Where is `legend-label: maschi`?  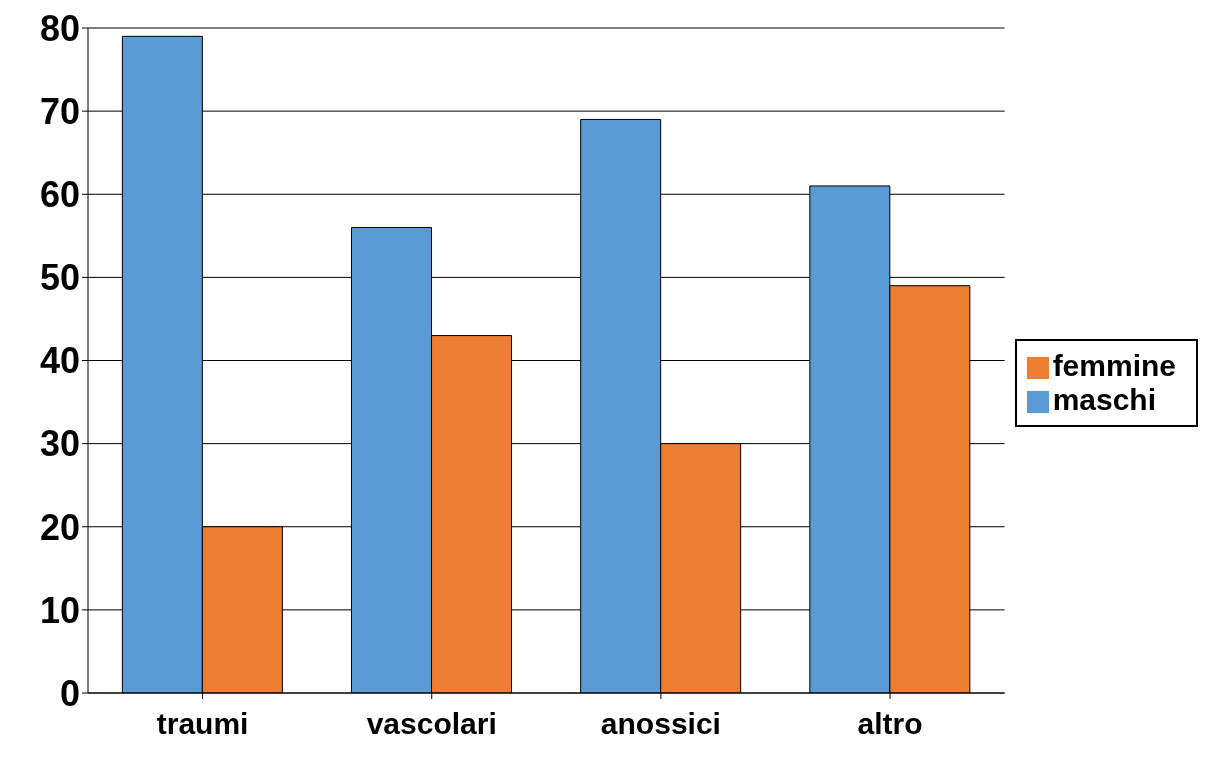
legend-label: maschi is located at coordinates (1104, 399).